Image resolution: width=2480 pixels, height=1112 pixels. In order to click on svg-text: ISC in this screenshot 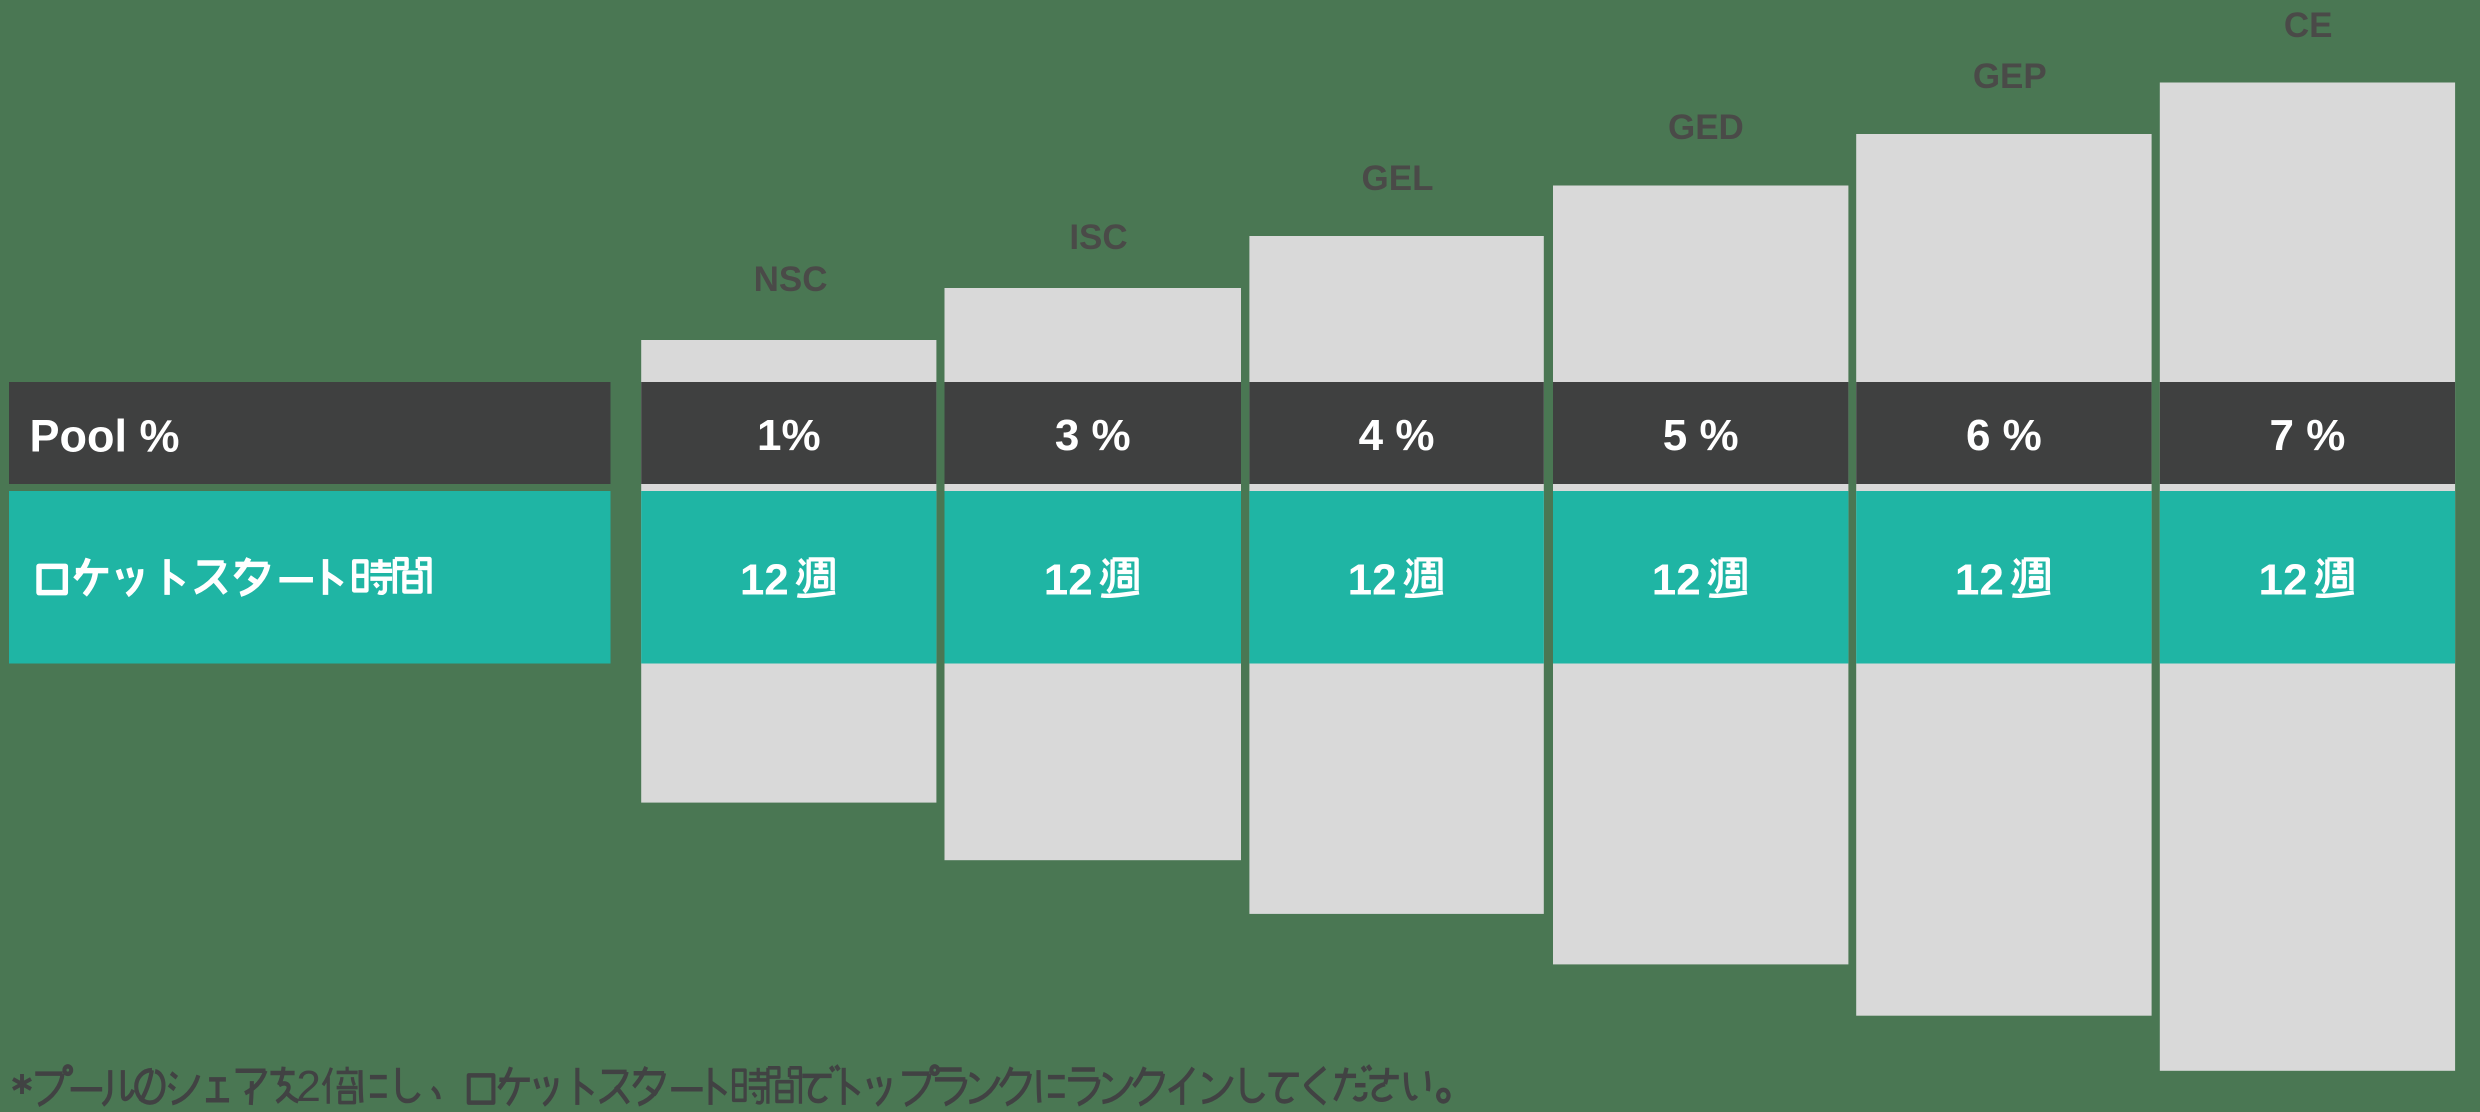, I will do `click(1098, 237)`.